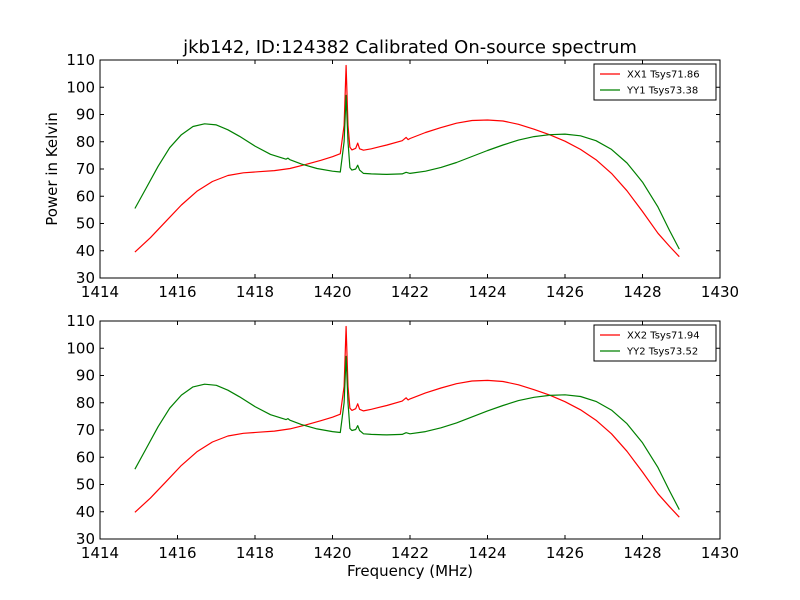 The height and width of the screenshot is (600, 800). What do you see at coordinates (410, 571) in the screenshot?
I see `x-axis-label: Frequency (MHz)` at bounding box center [410, 571].